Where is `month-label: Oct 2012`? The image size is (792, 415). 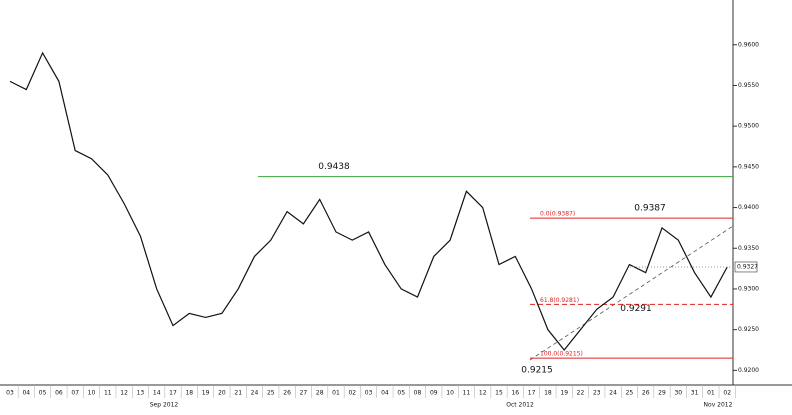 month-label: Oct 2012 is located at coordinates (520, 405).